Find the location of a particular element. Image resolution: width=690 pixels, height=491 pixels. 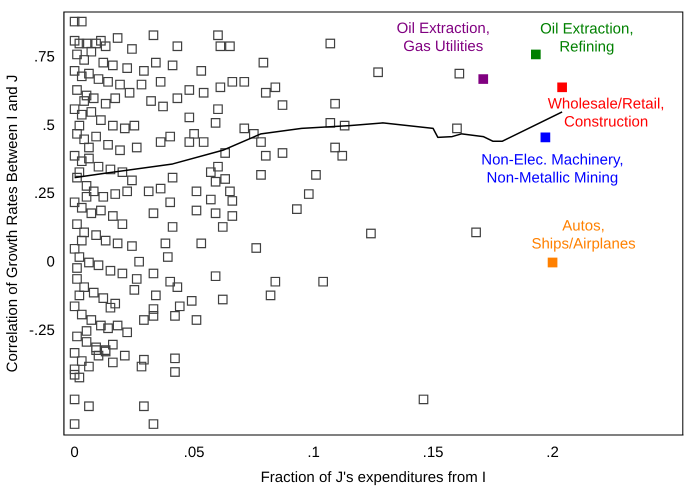

annotation: Oil Extraction, Gas Utilities is located at coordinates (443, 38).